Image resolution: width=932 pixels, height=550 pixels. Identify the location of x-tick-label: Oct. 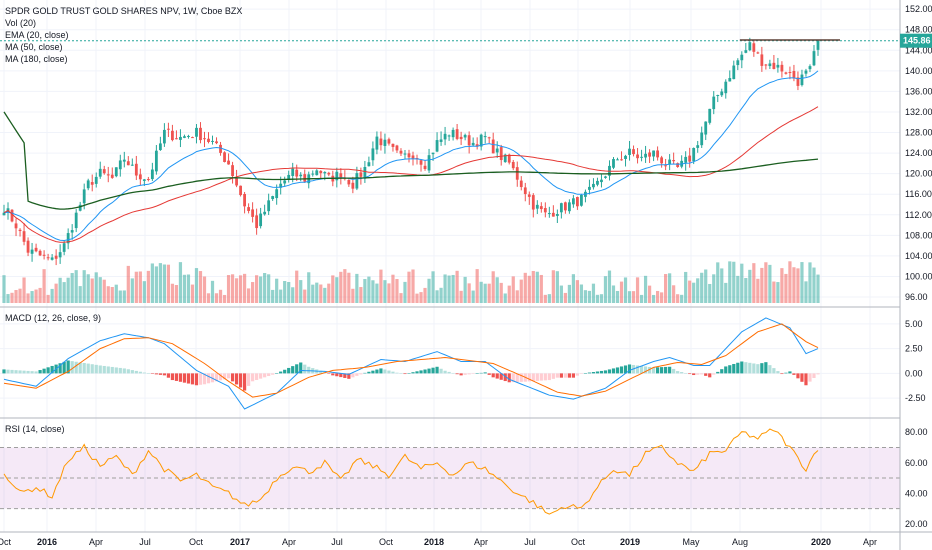
(578, 542).